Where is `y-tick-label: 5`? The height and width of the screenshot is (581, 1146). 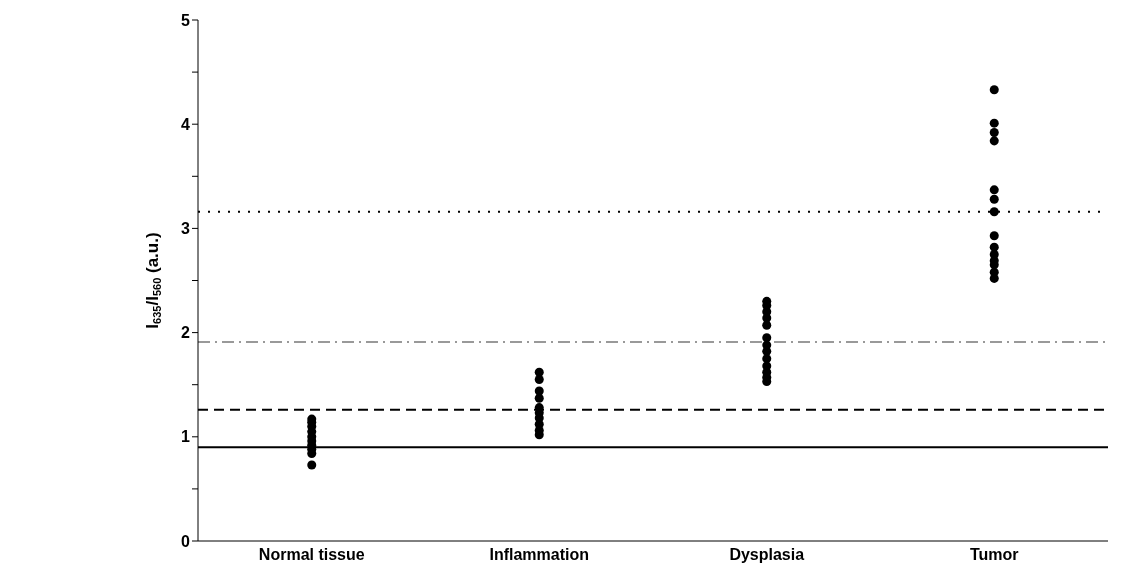 y-tick-label: 5 is located at coordinates (186, 20).